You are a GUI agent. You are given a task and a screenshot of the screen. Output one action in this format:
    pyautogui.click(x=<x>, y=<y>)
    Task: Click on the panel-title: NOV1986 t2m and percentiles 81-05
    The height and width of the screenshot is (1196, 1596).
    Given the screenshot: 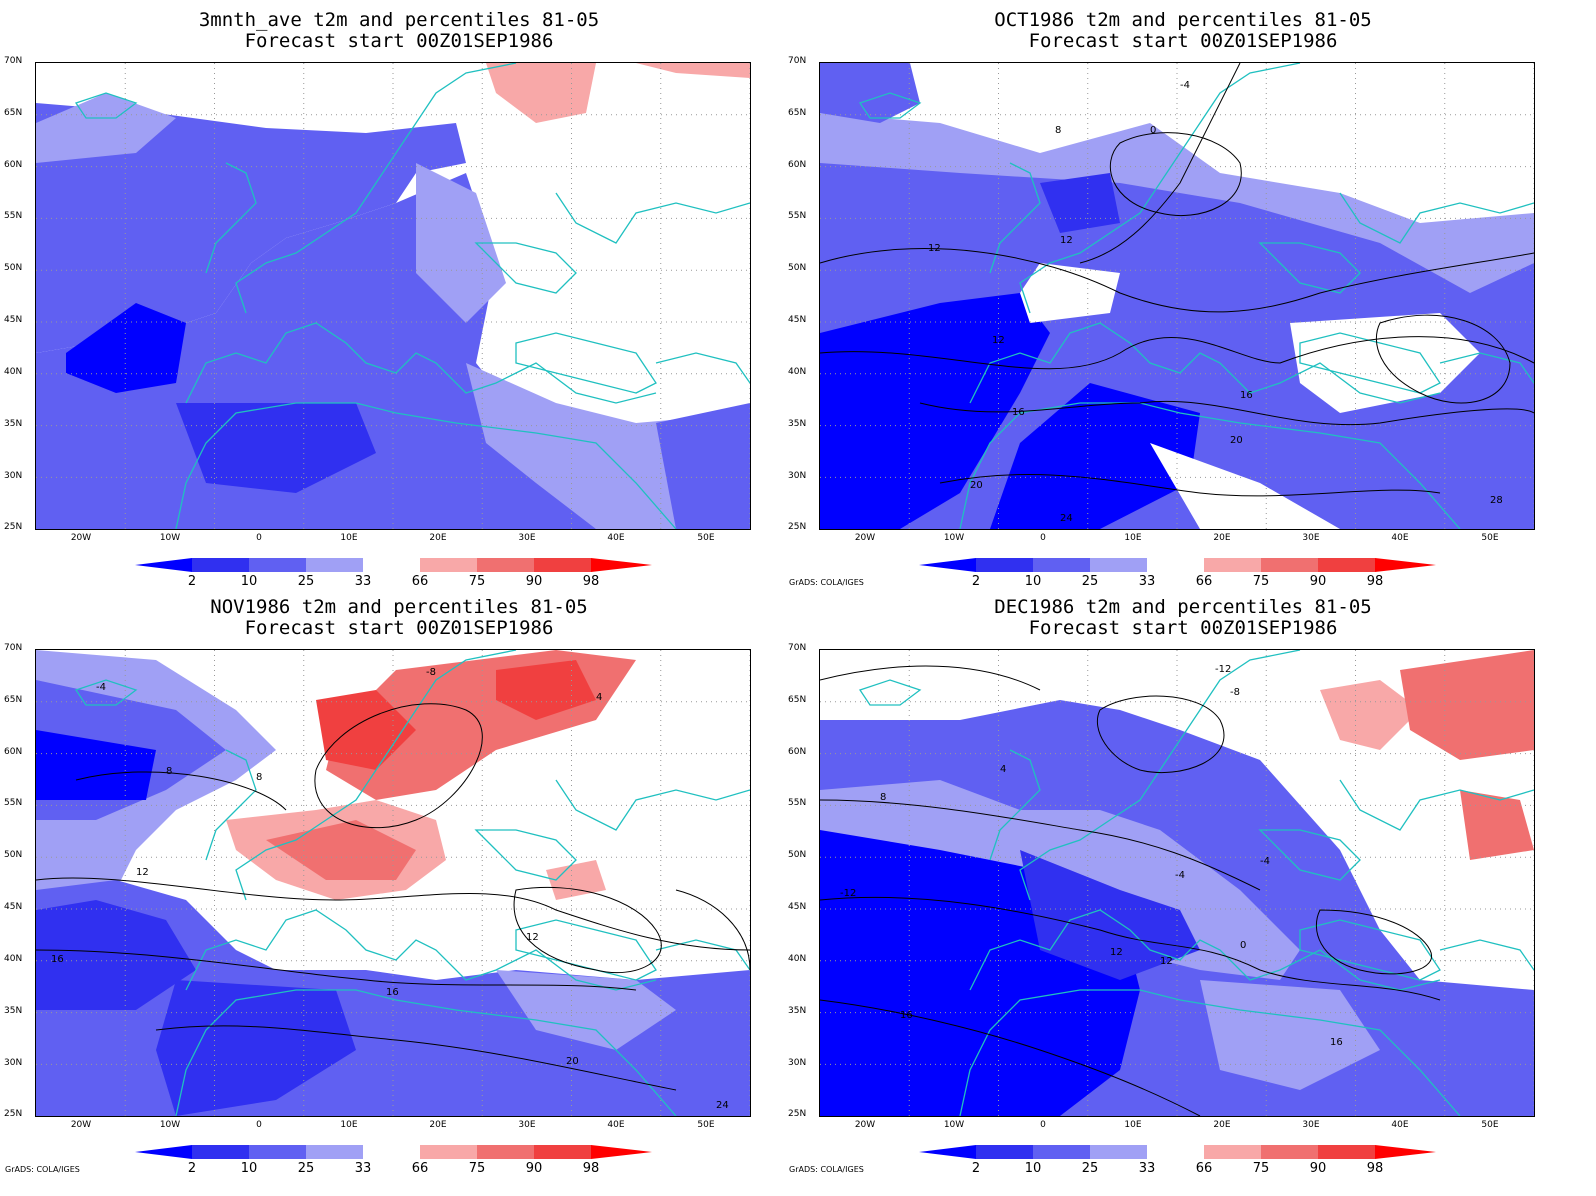 What is the action you would take?
    pyautogui.click(x=399, y=607)
    